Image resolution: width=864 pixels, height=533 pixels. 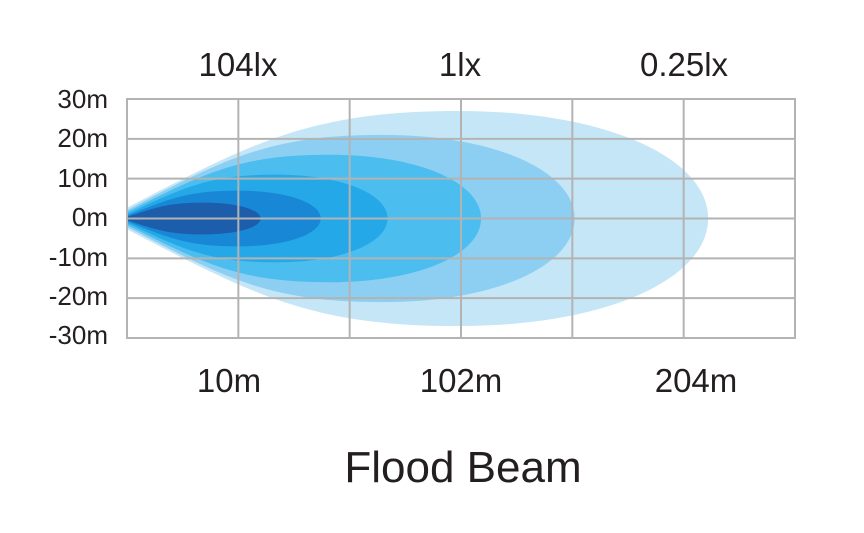 What do you see at coordinates (462, 467) in the screenshot?
I see `chart-title: Flood Beam` at bounding box center [462, 467].